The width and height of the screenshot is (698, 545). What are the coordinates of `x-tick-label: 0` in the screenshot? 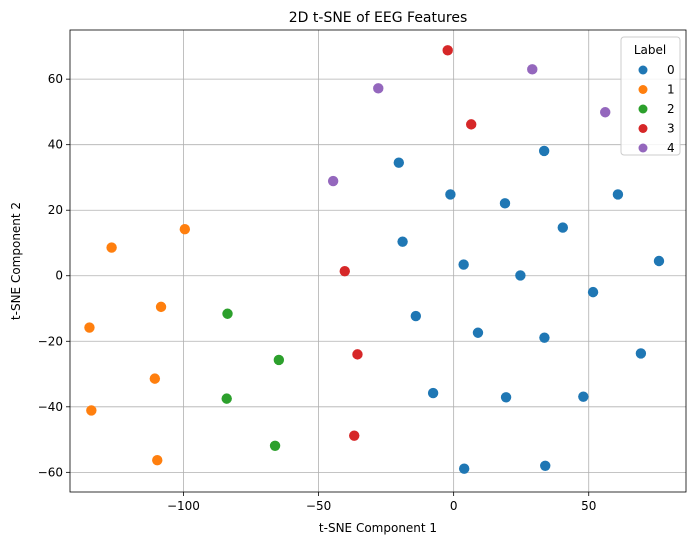 It's located at (454, 506).